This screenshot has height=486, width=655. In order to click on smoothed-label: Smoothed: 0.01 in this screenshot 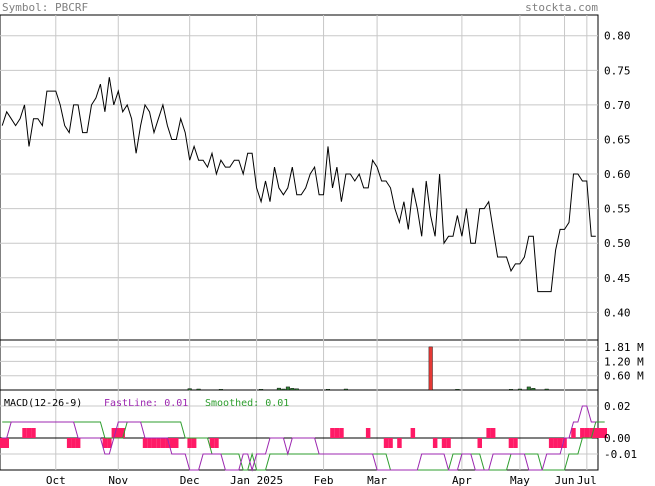, I will do `click(247, 403)`.